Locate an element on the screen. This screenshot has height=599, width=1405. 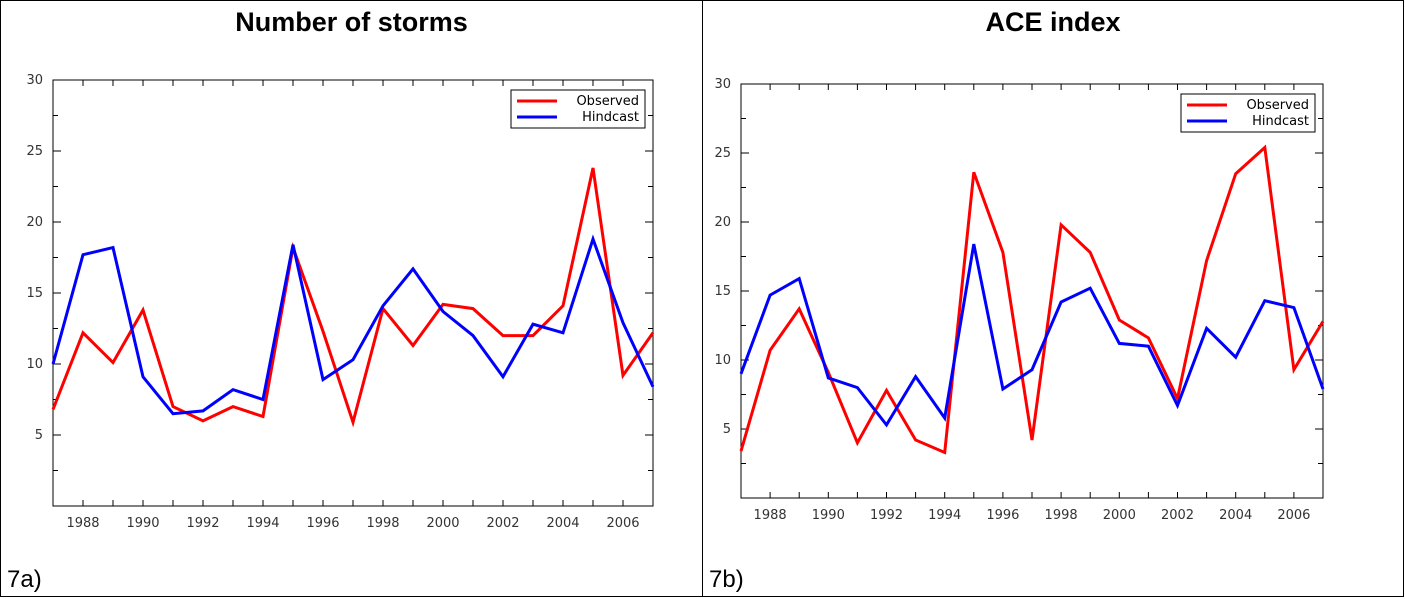
panel-label: 7b) is located at coordinates (726, 579).